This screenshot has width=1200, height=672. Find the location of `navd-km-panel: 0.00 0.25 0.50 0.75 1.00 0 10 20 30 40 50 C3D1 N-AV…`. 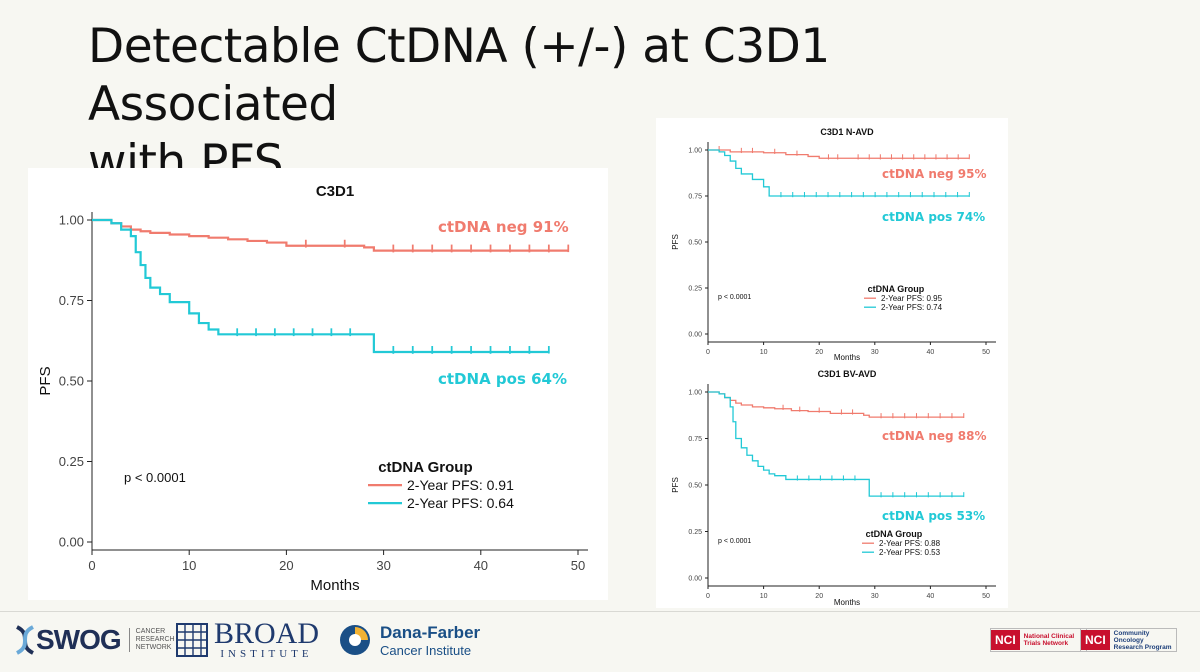

navd-km-panel: 0.00 0.25 0.50 0.75 1.00 0 10 20 30 40 50 C3D1 N-AV… is located at coordinates (832, 241).